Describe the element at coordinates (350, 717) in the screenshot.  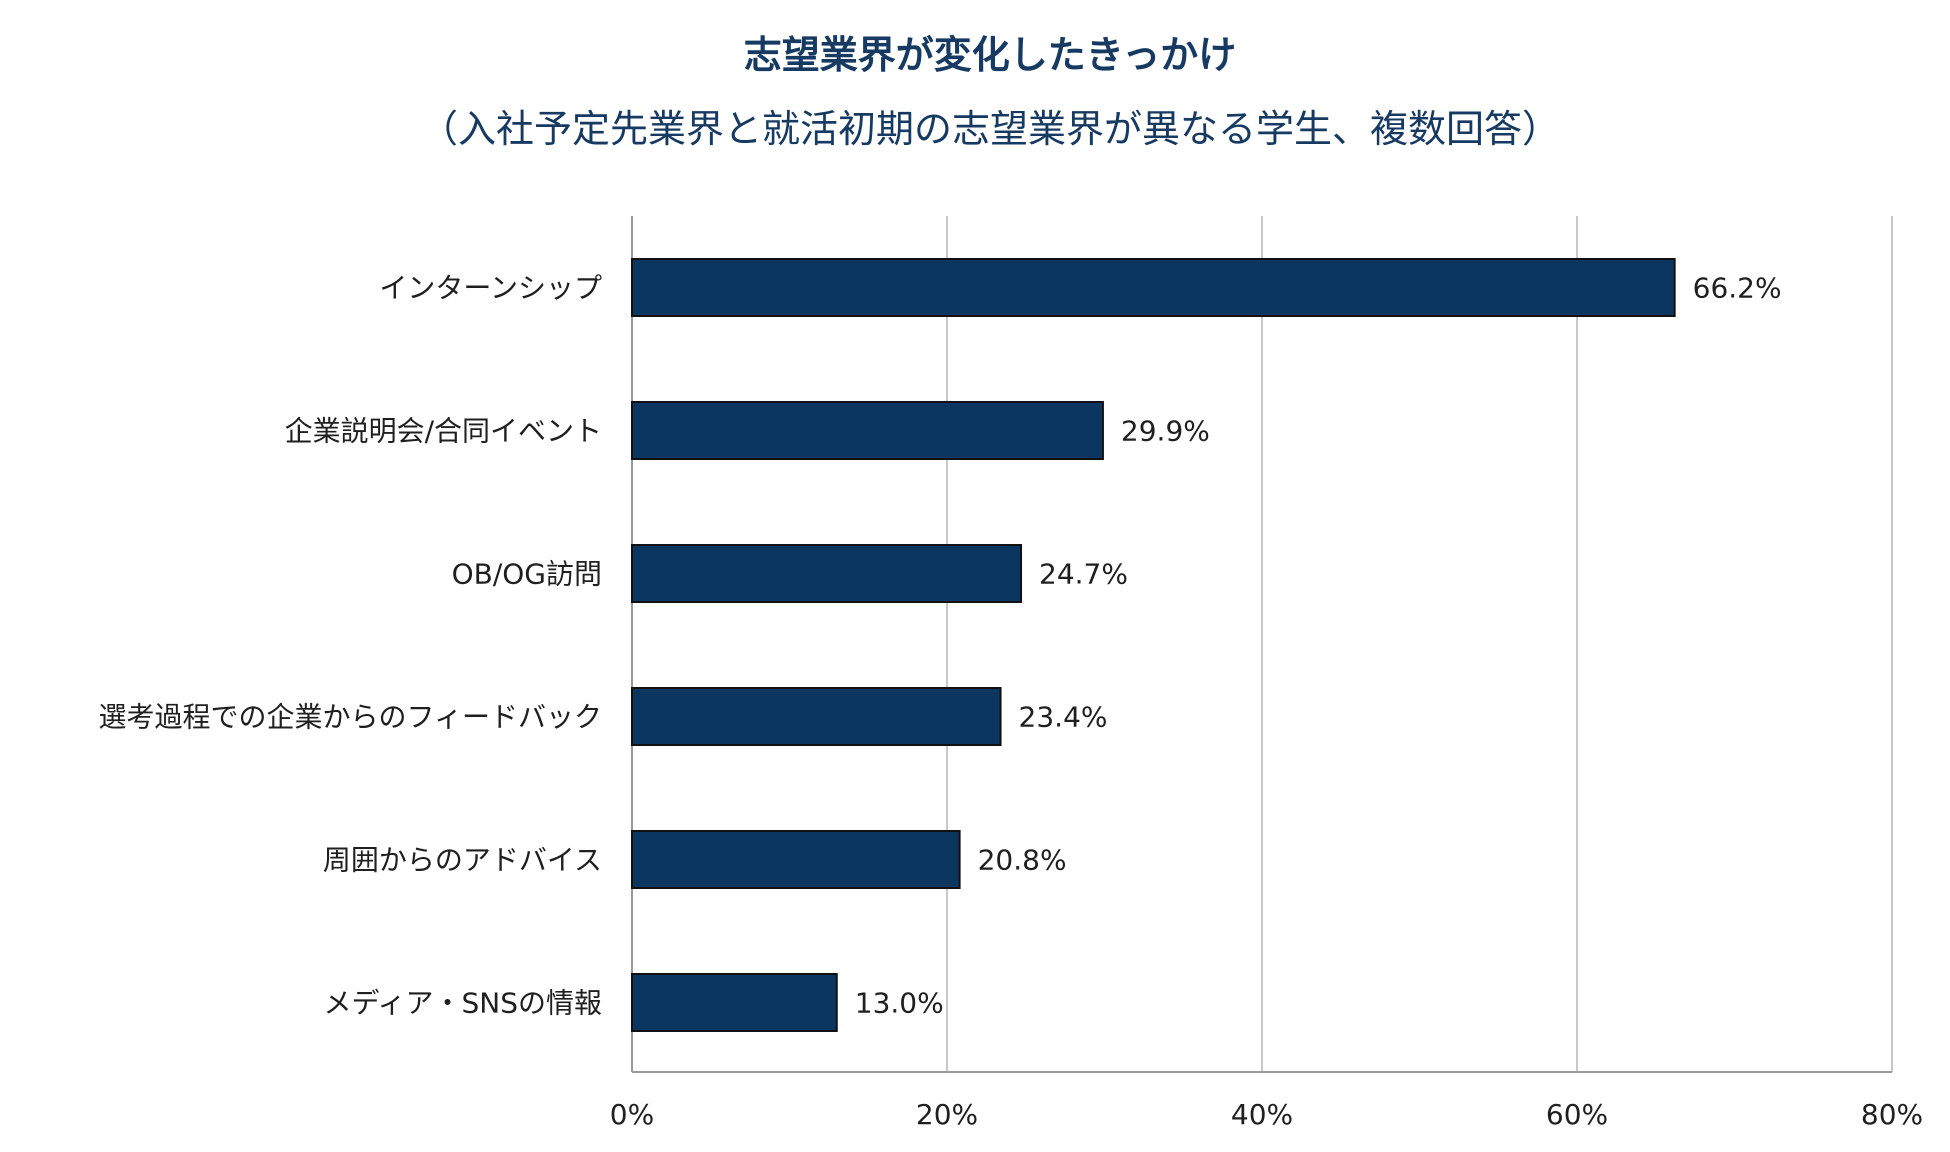
I see `category-label: 選考過程での企業からのフィードバック` at that location.